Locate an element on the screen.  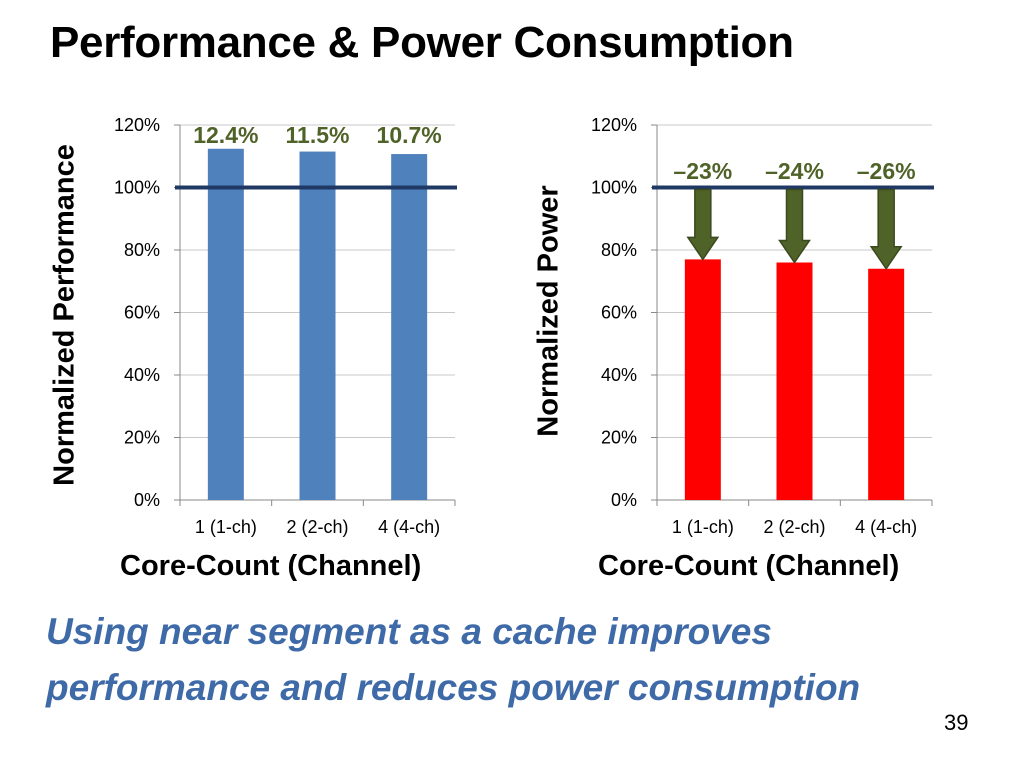
chart-1-ytick-label: 120% is located at coordinates (614, 125).